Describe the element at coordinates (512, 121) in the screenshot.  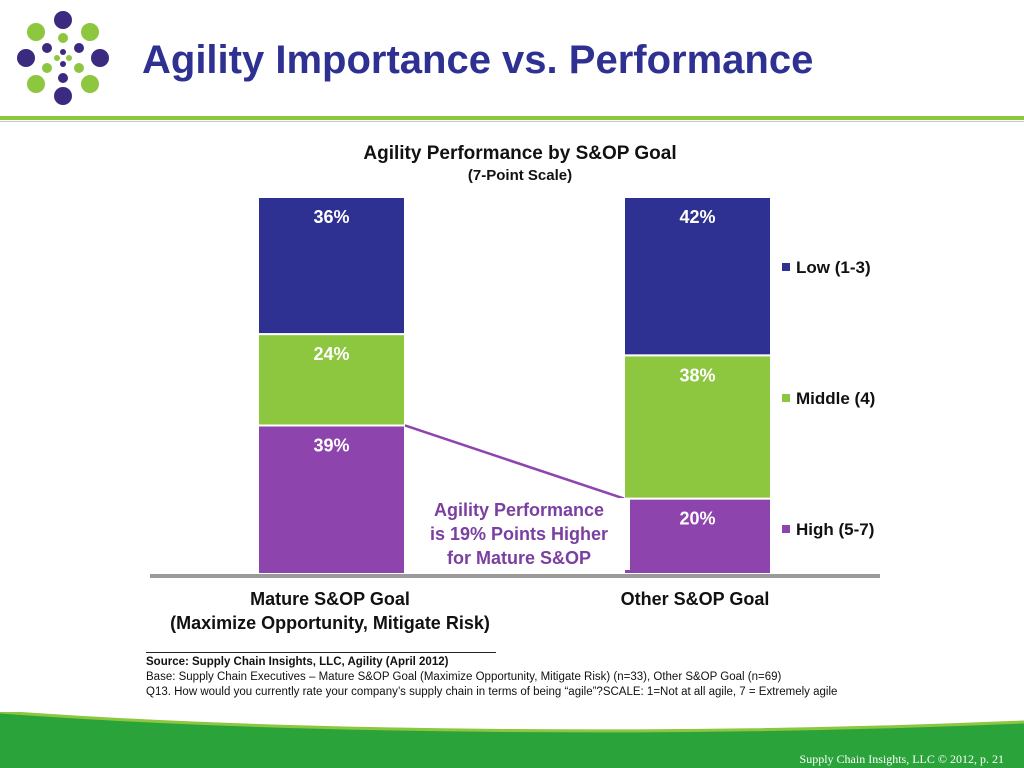
I see `title-divider-shadow` at that location.